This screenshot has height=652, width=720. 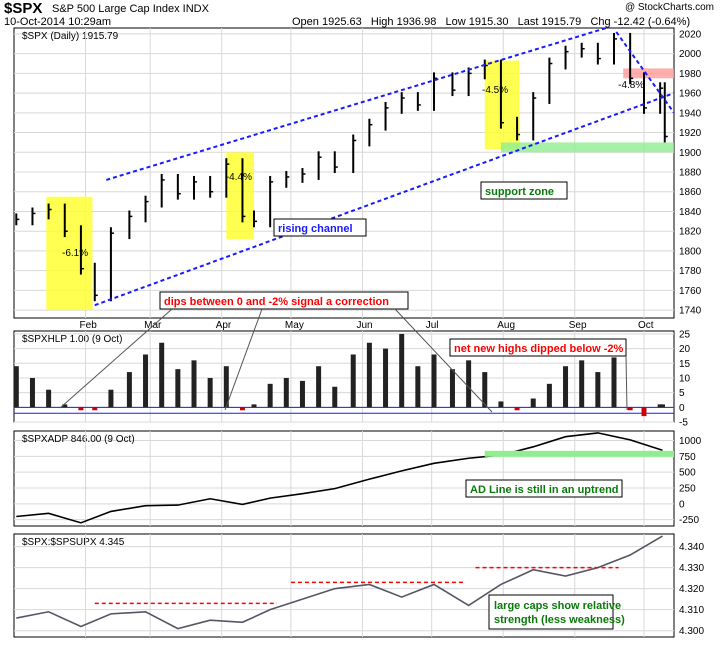 What do you see at coordinates (689, 520) in the screenshot?
I see `y-tick-label: -250` at bounding box center [689, 520].